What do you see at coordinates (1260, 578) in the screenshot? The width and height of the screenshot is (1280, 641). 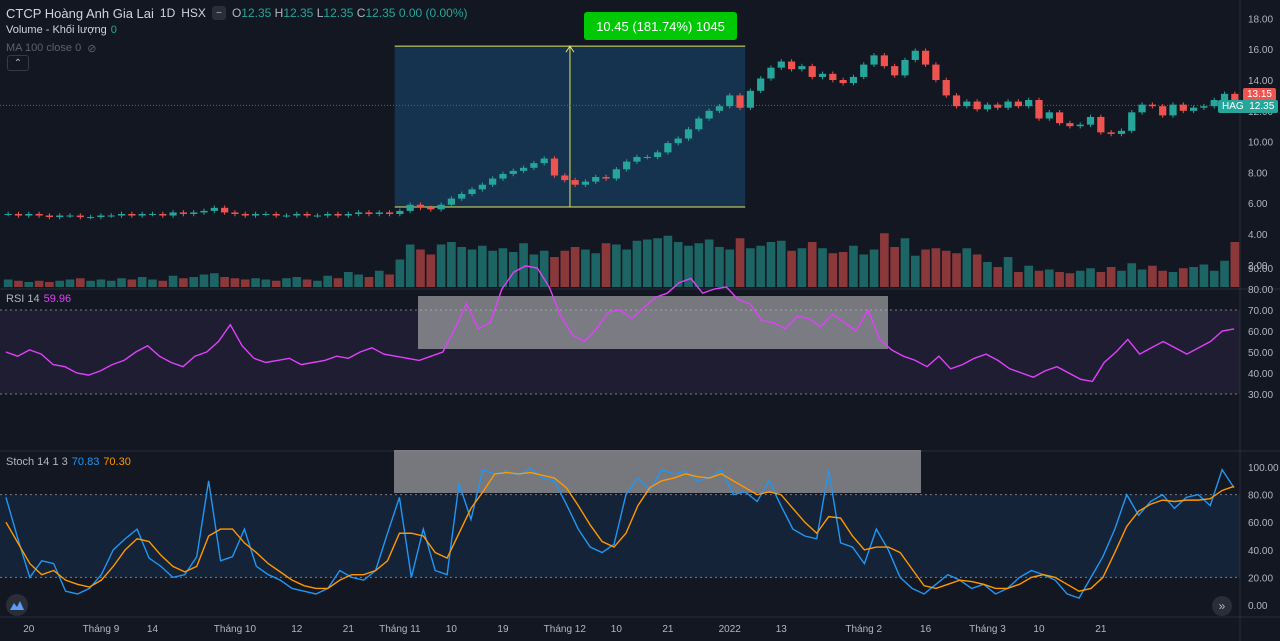 I see `stoch-axis-label: 20.00` at bounding box center [1260, 578].